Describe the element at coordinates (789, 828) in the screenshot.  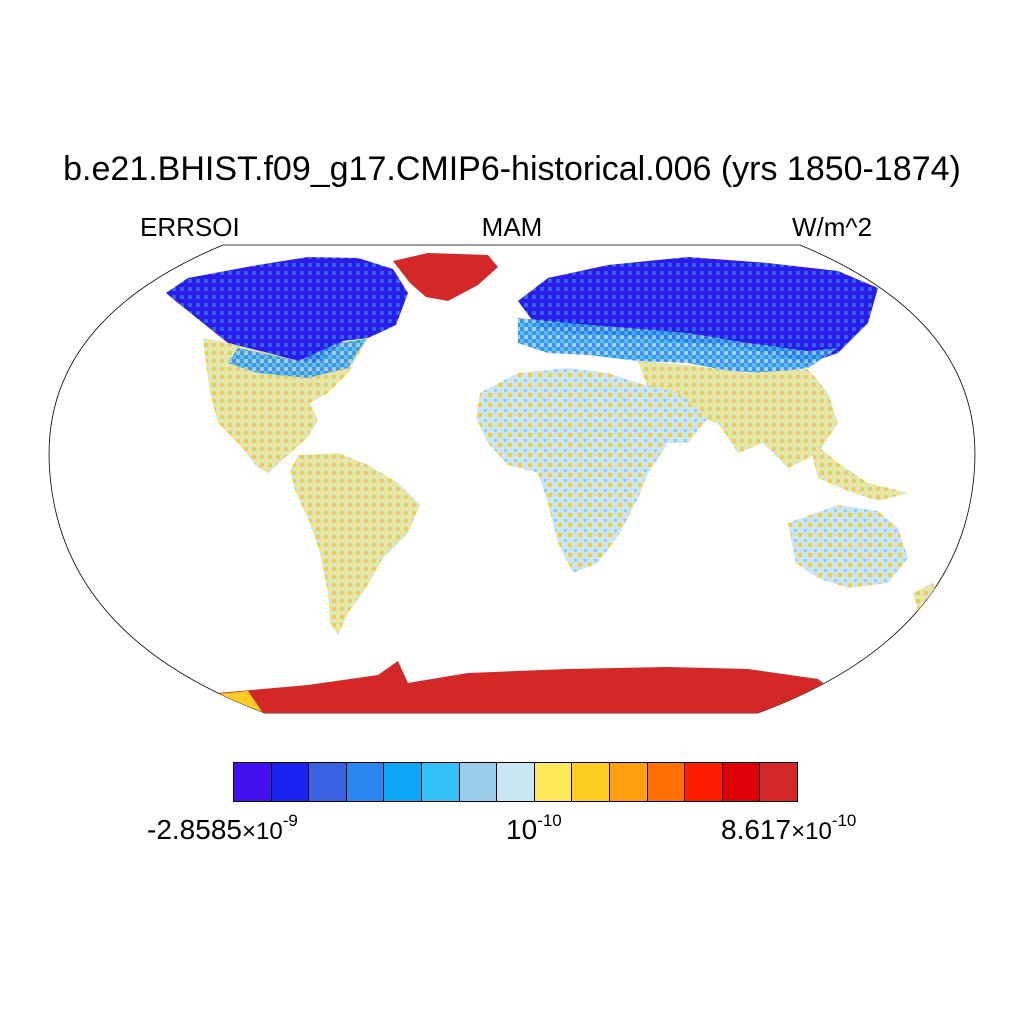
I see `colorbar-max-label: 8.617×10⁻¹⁰` at that location.